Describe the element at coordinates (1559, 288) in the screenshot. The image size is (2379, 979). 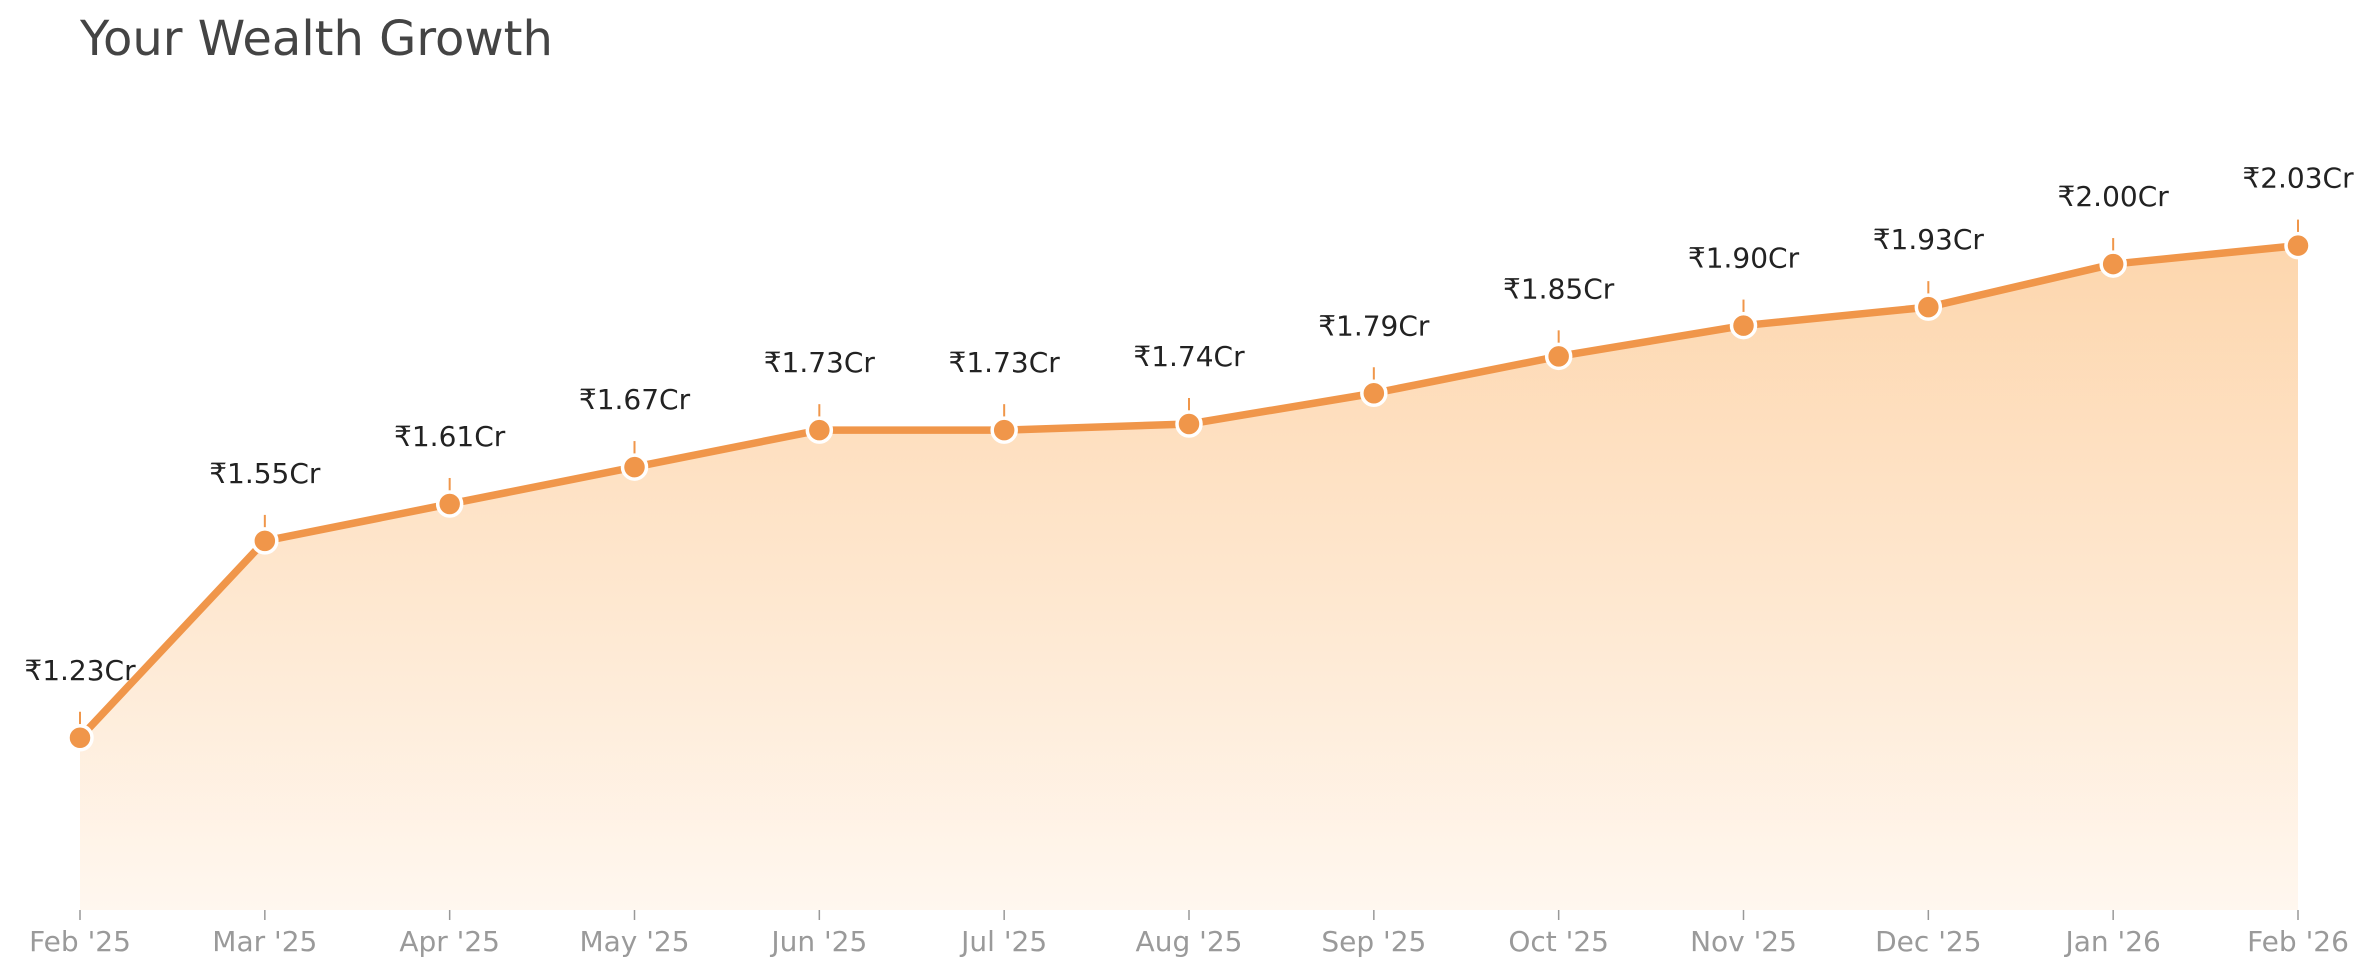
I see `value-label: ₹1.85Cr` at that location.